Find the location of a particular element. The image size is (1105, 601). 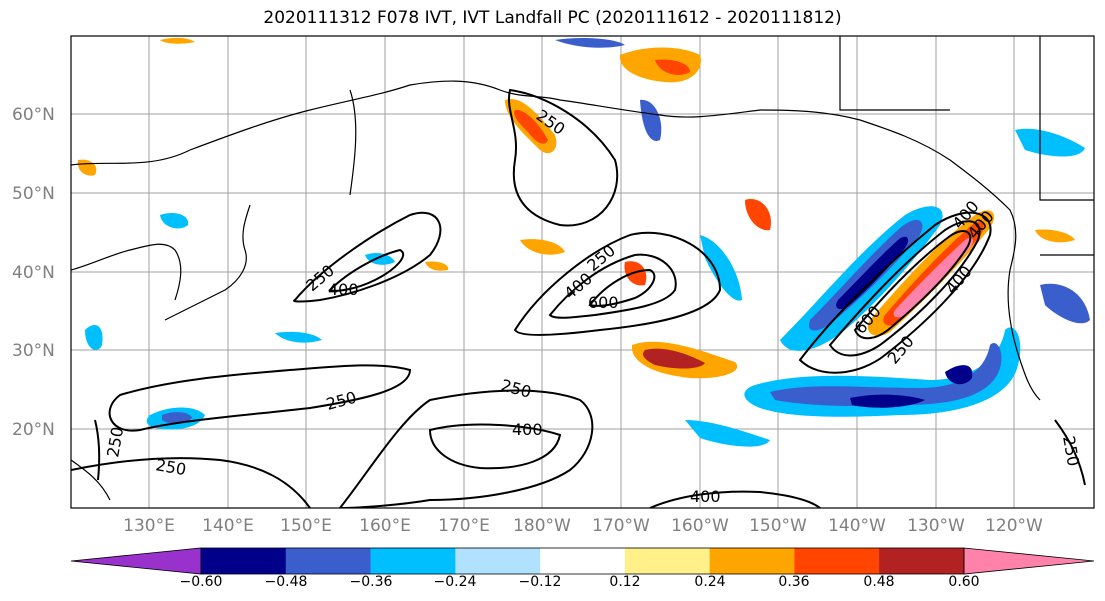

colorbar-tick-label: 0.12 is located at coordinates (624, 582).